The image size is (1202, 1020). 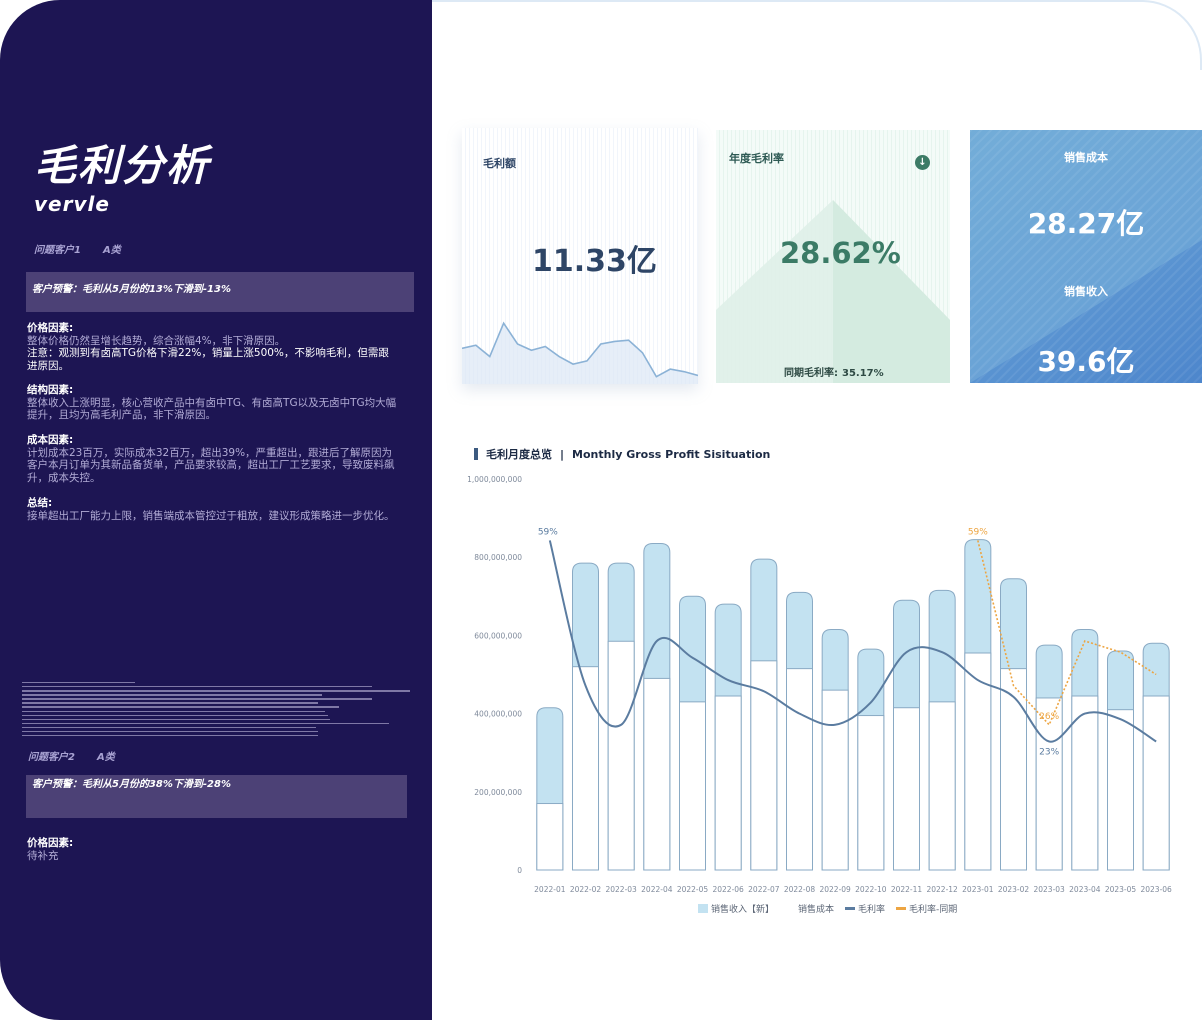 What do you see at coordinates (156, 340) in the screenshot?
I see `factor-text: 整体价格仍然呈增长趋势，综合涨幅4%，非下滑原因。` at bounding box center [156, 340].